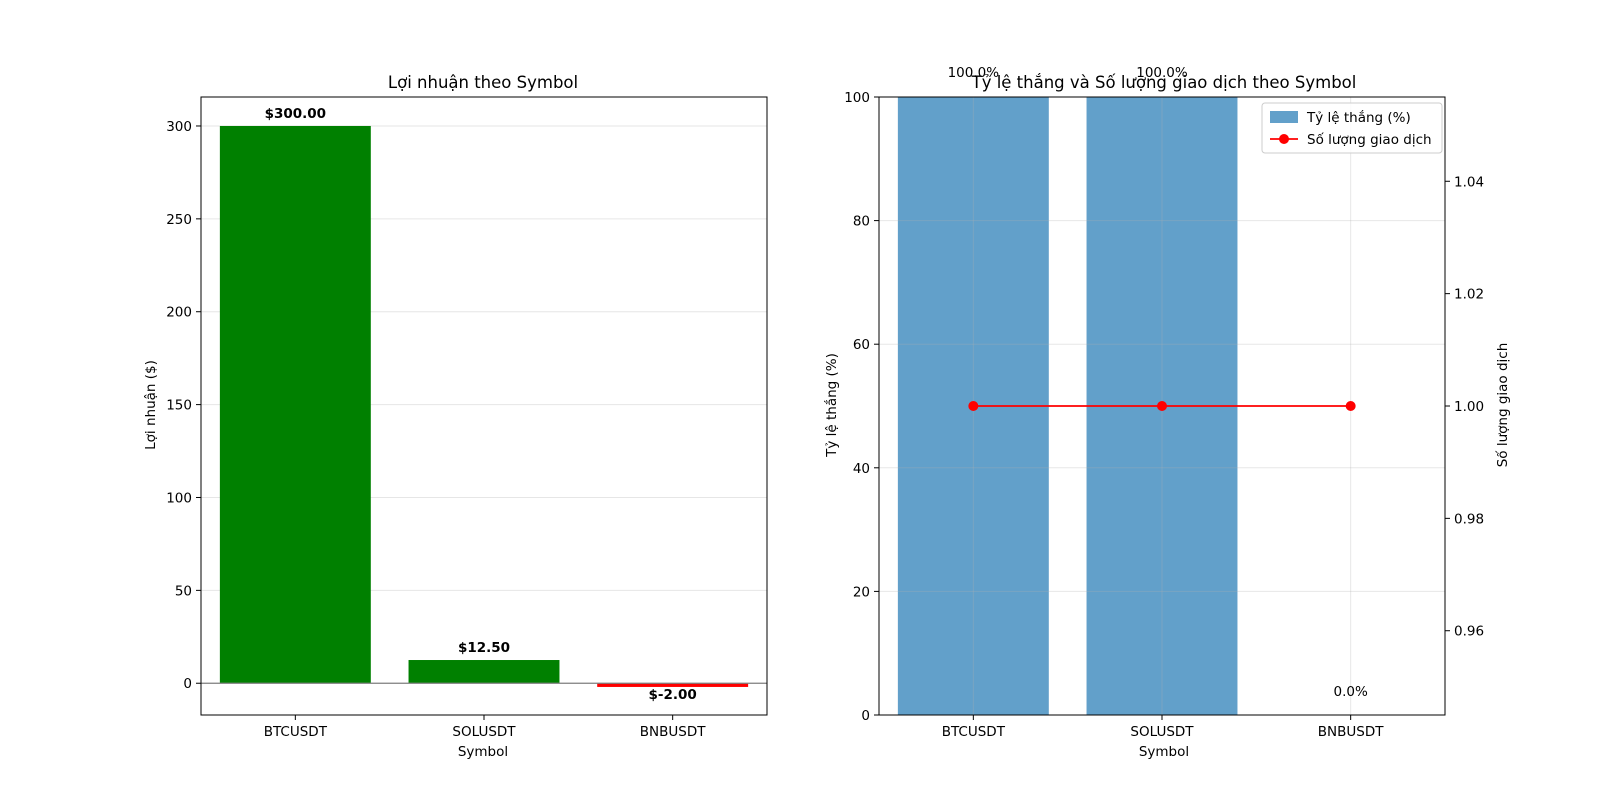 The image size is (1600, 800). I want to click on winrate-x-ticks: BTCUSDT SOLUSDT BNBUSDT, so click(1163, 727).